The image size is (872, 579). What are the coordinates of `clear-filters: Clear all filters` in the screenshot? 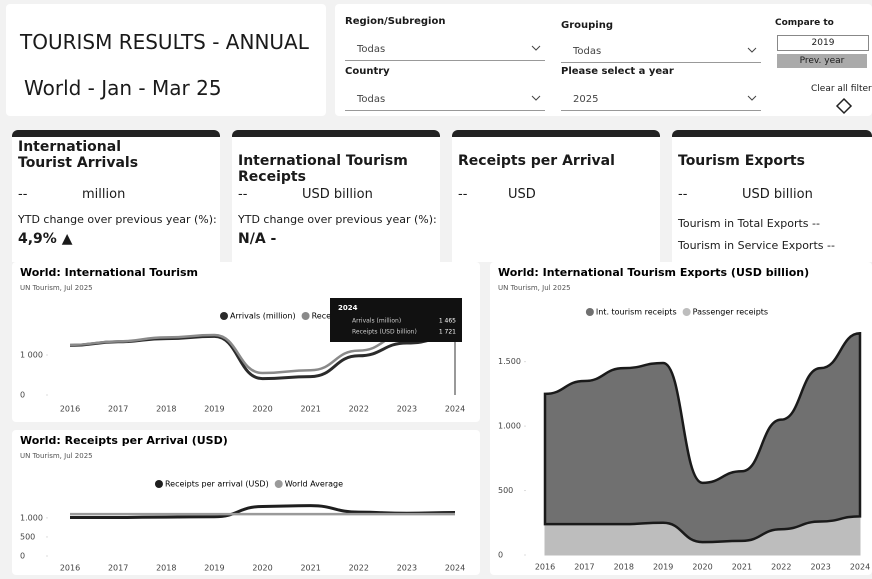 It's located at (841, 89).